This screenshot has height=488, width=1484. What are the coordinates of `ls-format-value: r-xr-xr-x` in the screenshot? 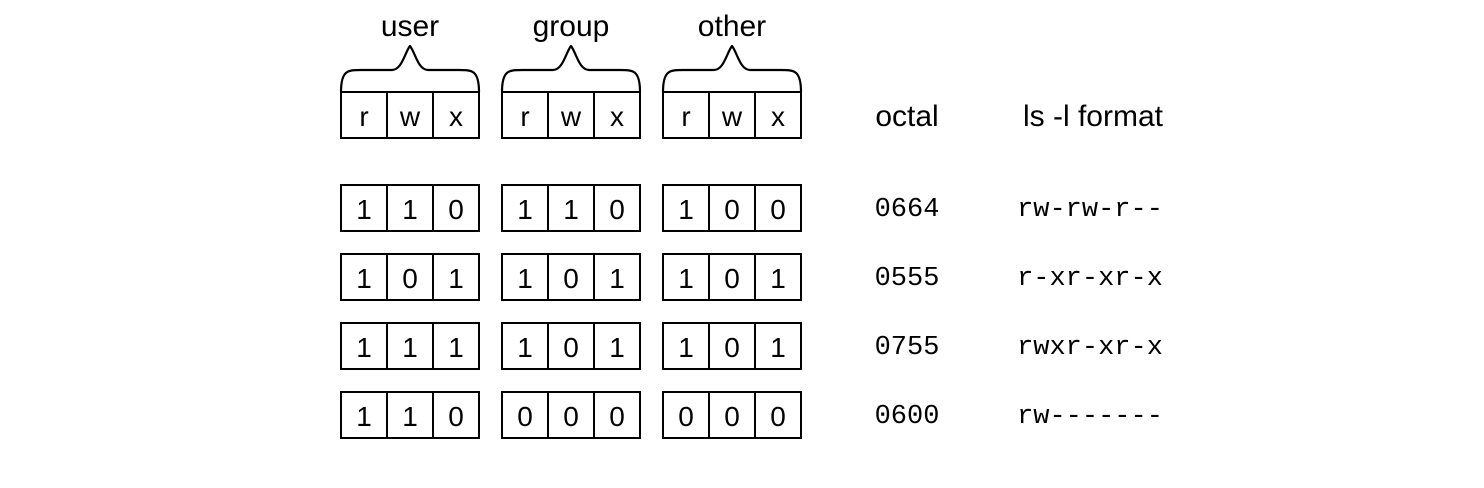 It's located at (1090, 279).